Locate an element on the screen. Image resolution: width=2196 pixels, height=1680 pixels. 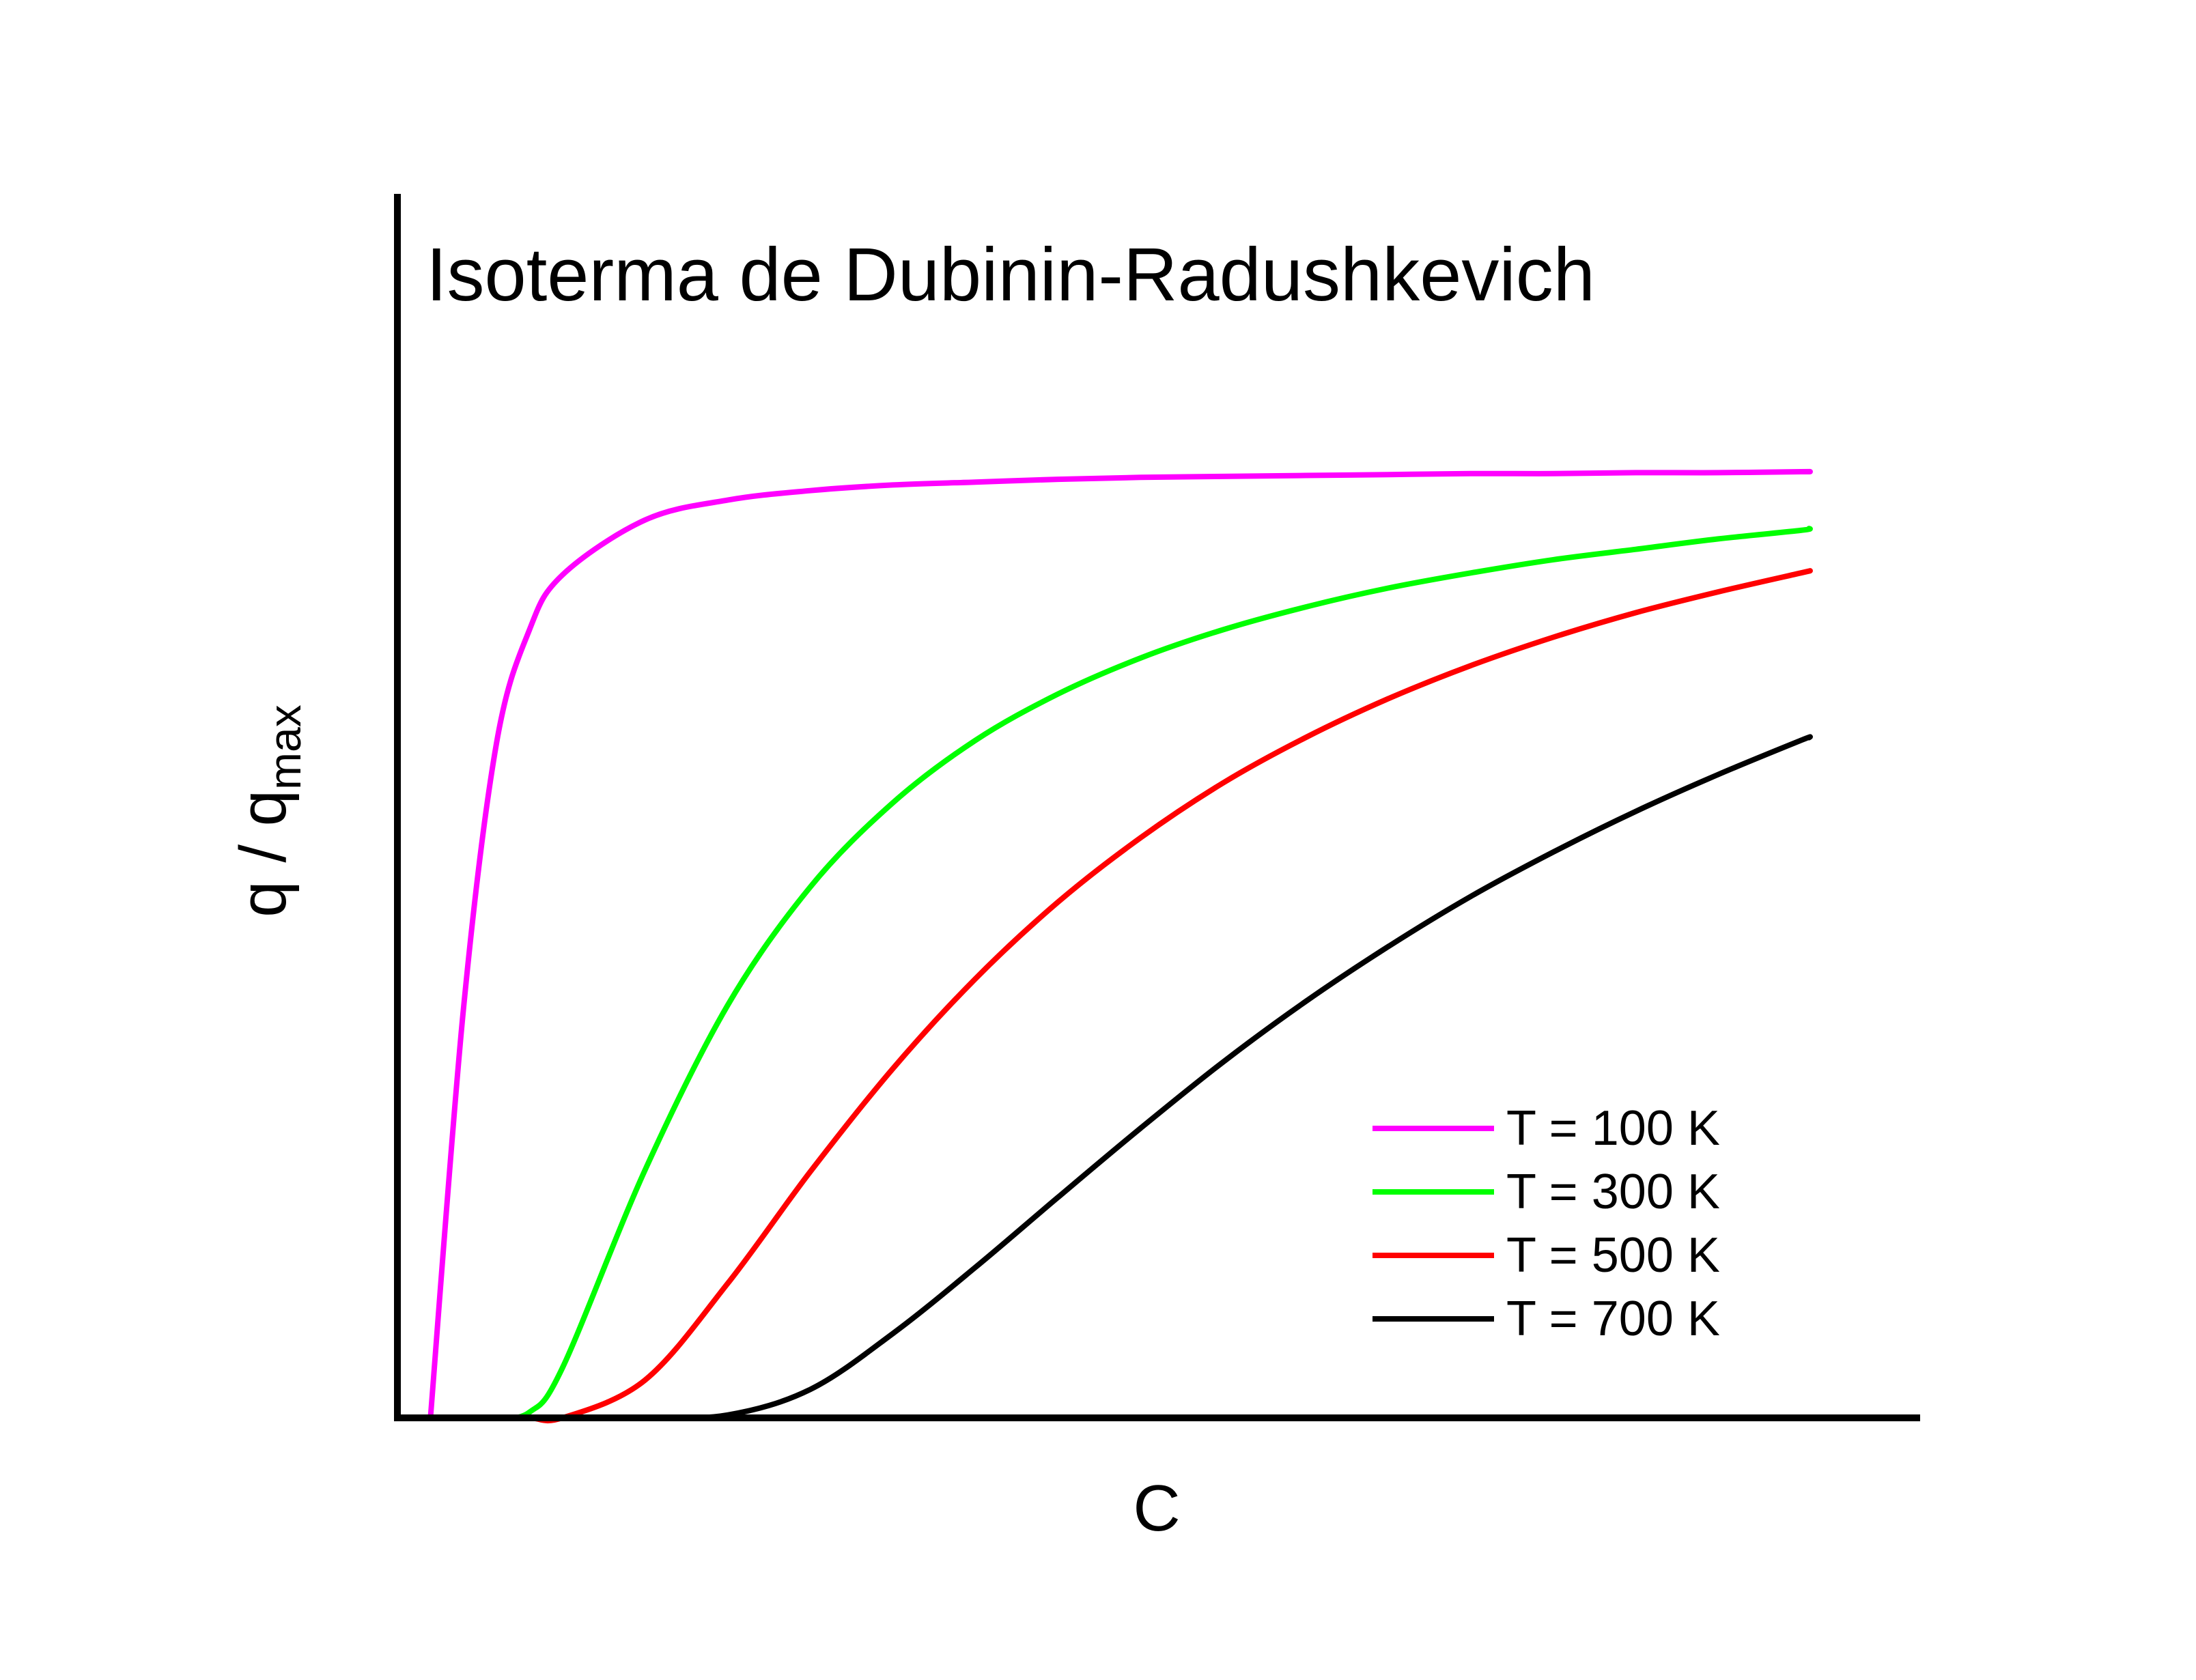
chart-title: Isoterma de Dubinin-Radushkevich is located at coordinates (1011, 275).